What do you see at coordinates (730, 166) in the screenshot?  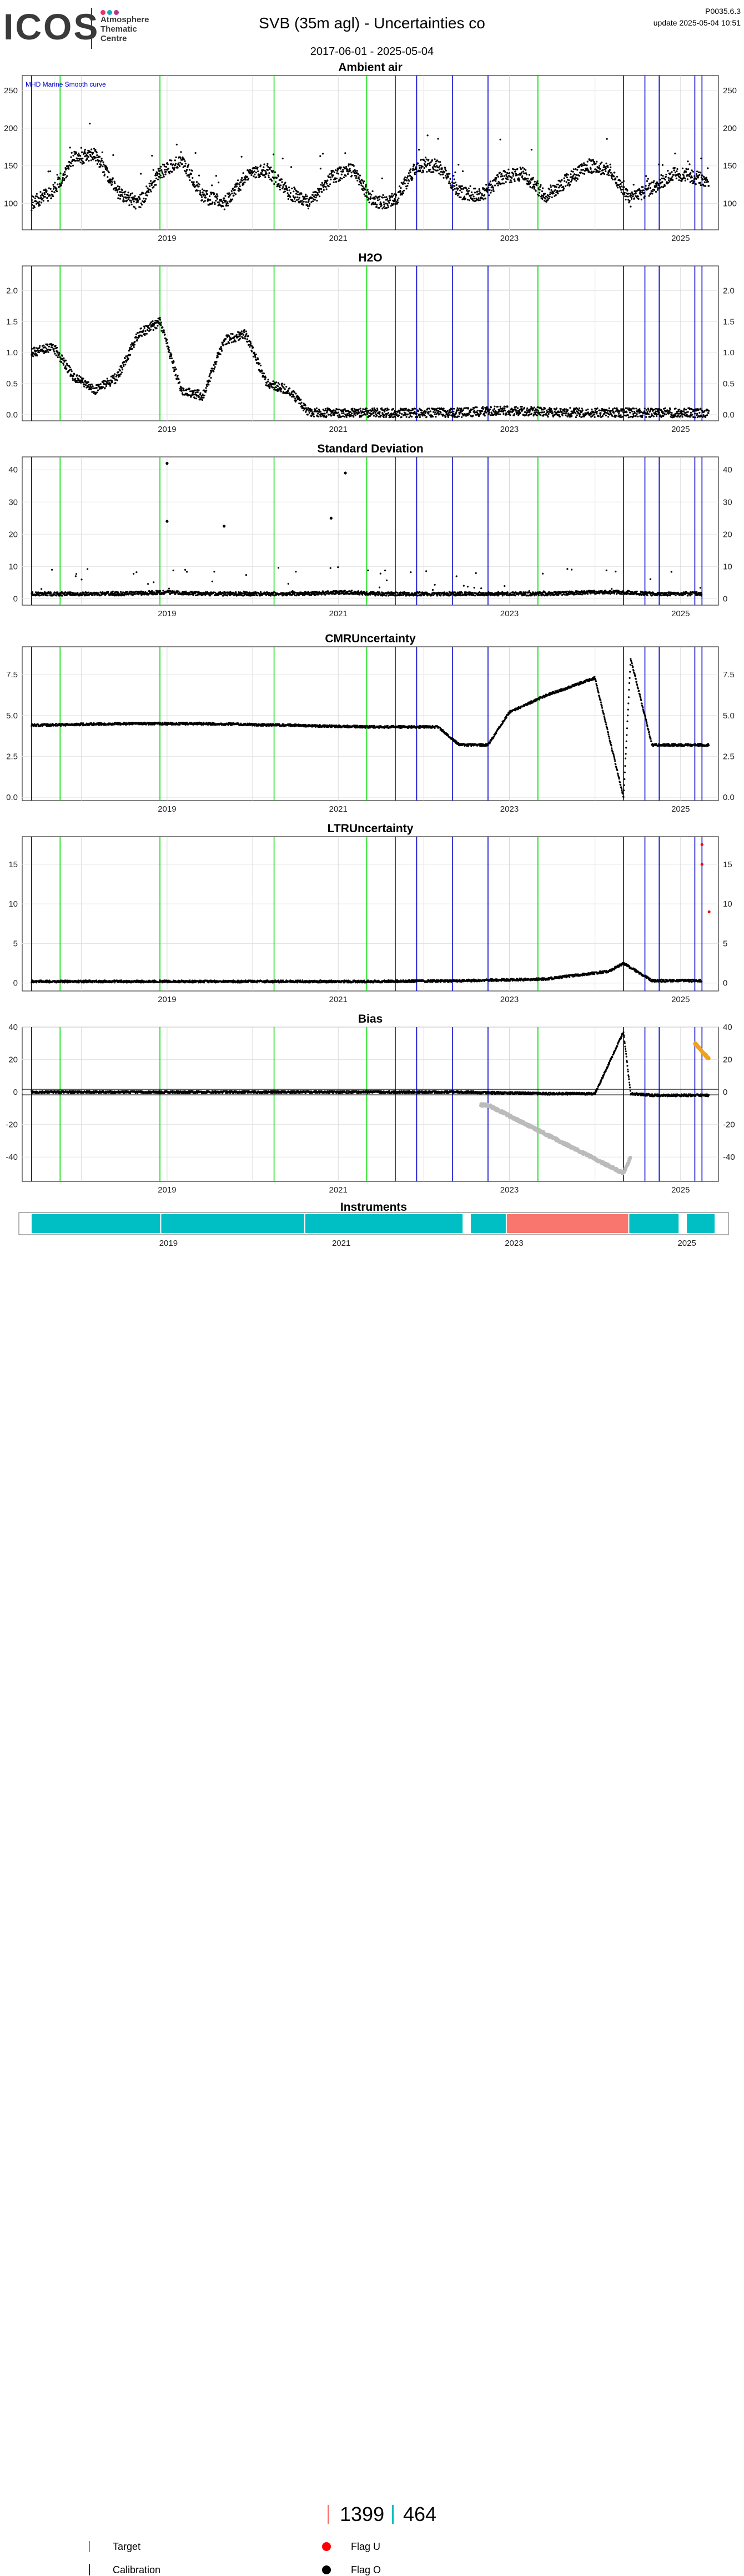 I see `y-tick-label-right: 150` at bounding box center [730, 166].